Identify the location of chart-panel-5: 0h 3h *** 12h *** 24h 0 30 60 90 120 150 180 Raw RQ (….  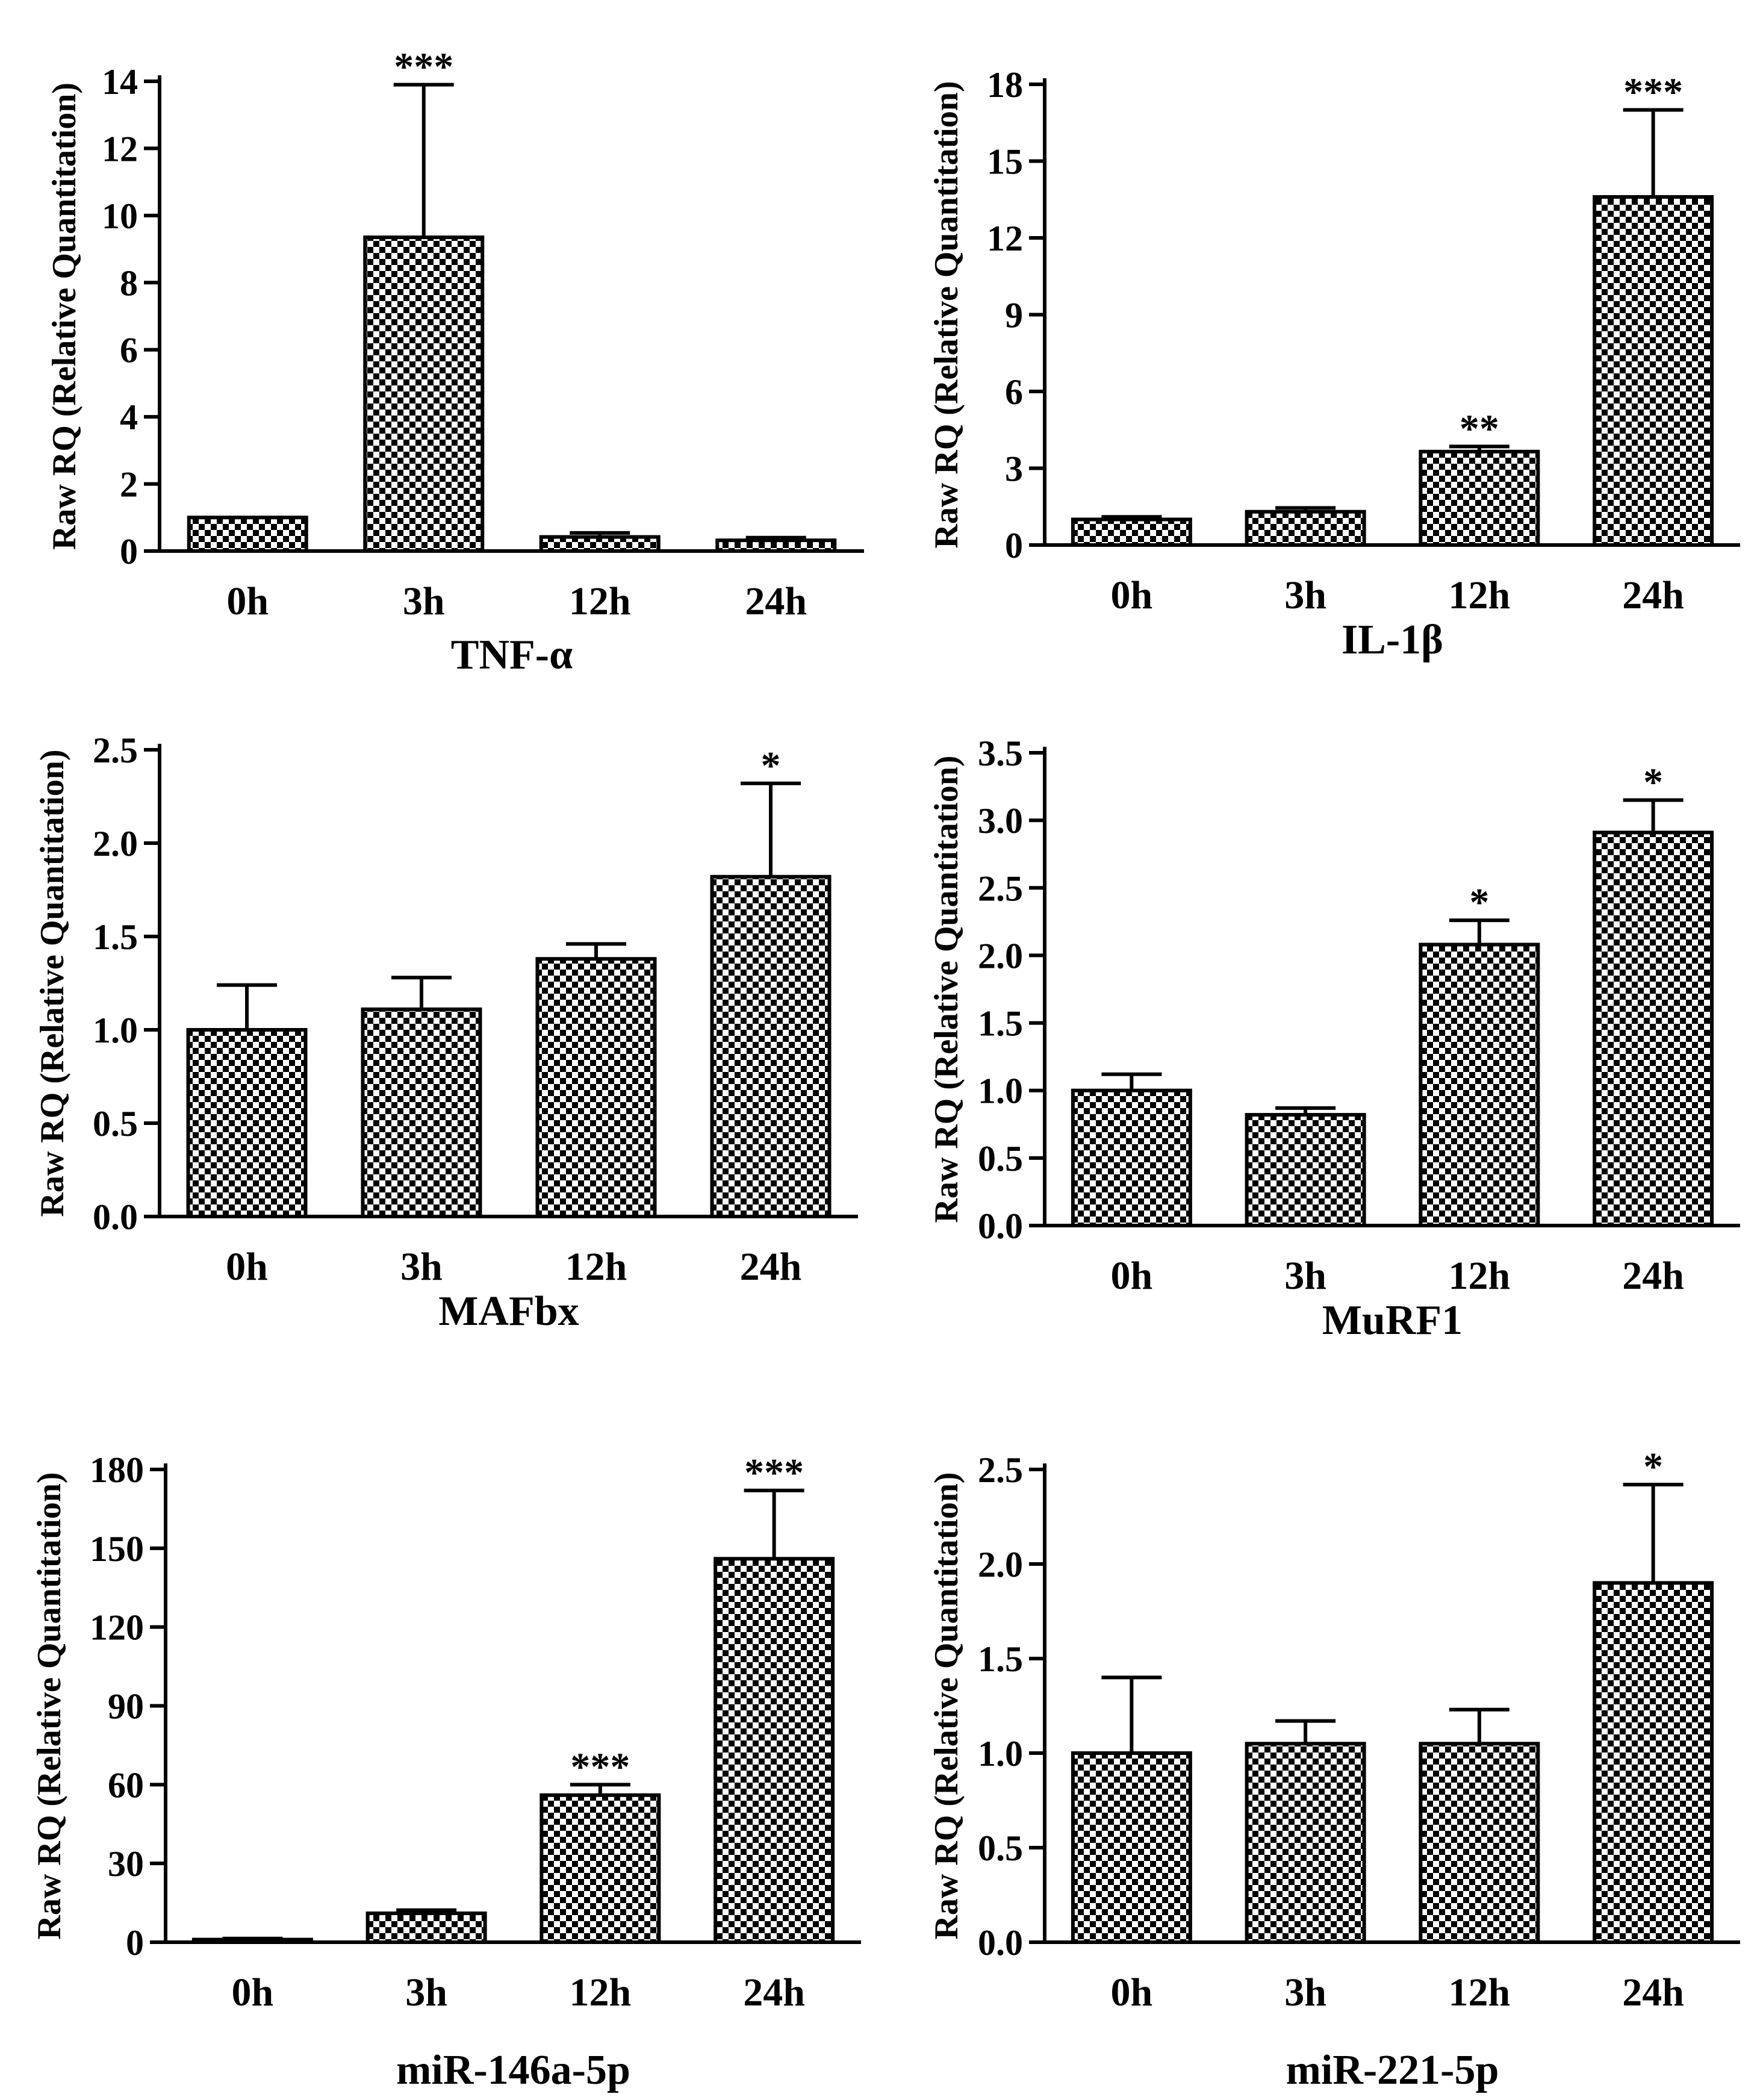
(446, 1772).